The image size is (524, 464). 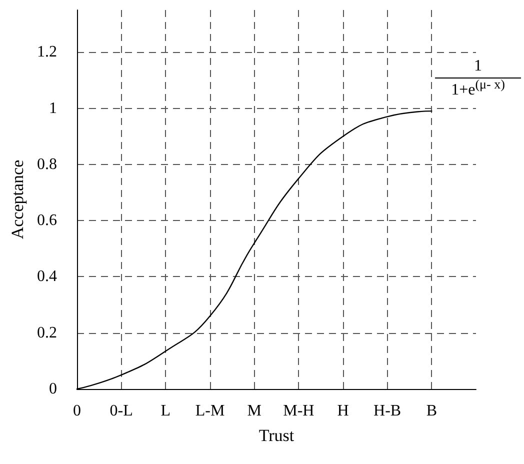 What do you see at coordinates (53, 108) in the screenshot?
I see `y-tick-label: 1` at bounding box center [53, 108].